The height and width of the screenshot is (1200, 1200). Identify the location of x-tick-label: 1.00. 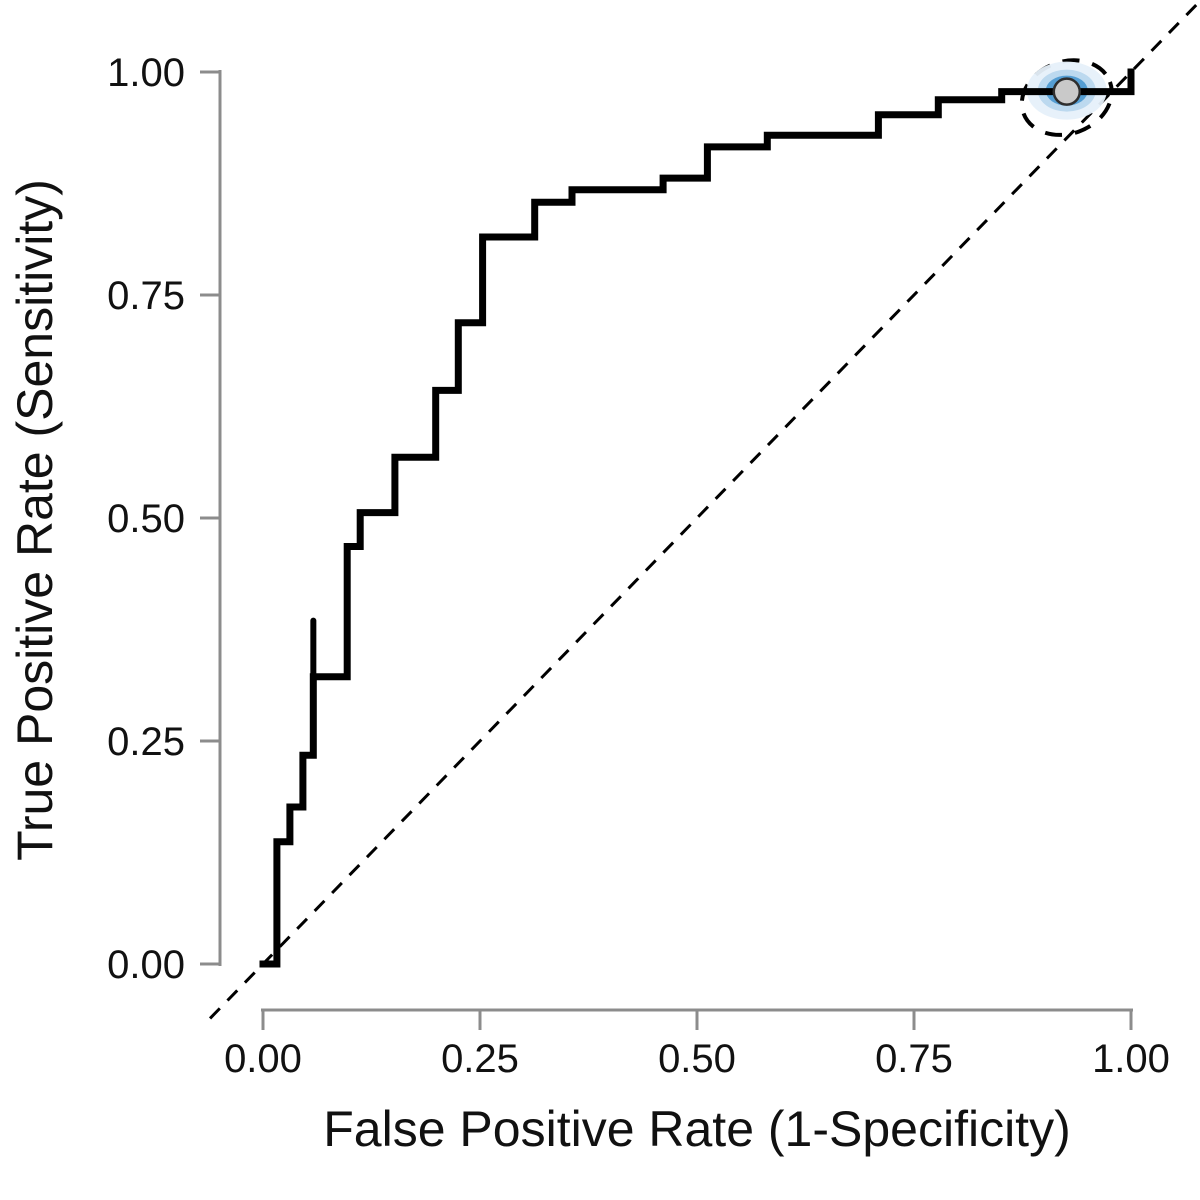
(1131, 1059).